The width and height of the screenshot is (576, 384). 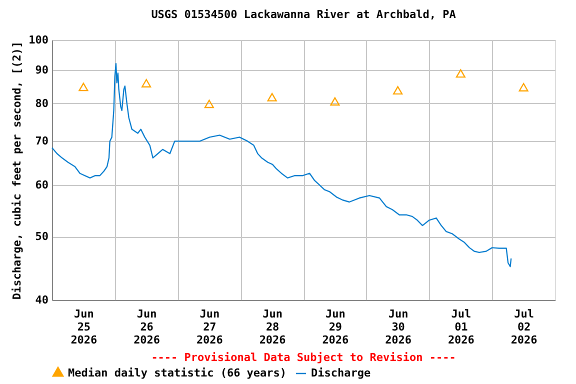 What do you see at coordinates (336, 327) in the screenshot?
I see `x-tick-label: Jun 29 2026` at bounding box center [336, 327].